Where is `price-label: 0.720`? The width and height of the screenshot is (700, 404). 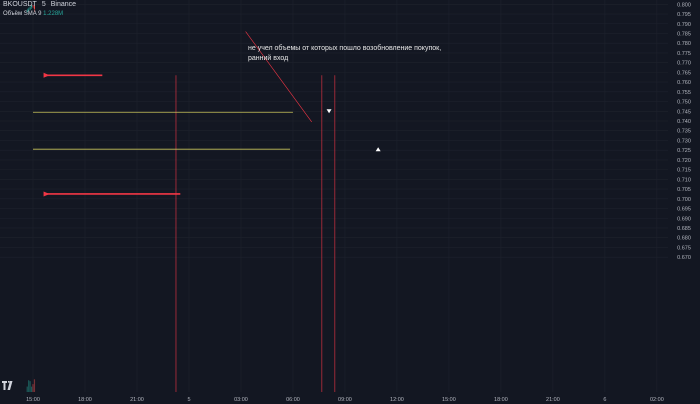
price-label: 0.720 is located at coordinates (684, 161).